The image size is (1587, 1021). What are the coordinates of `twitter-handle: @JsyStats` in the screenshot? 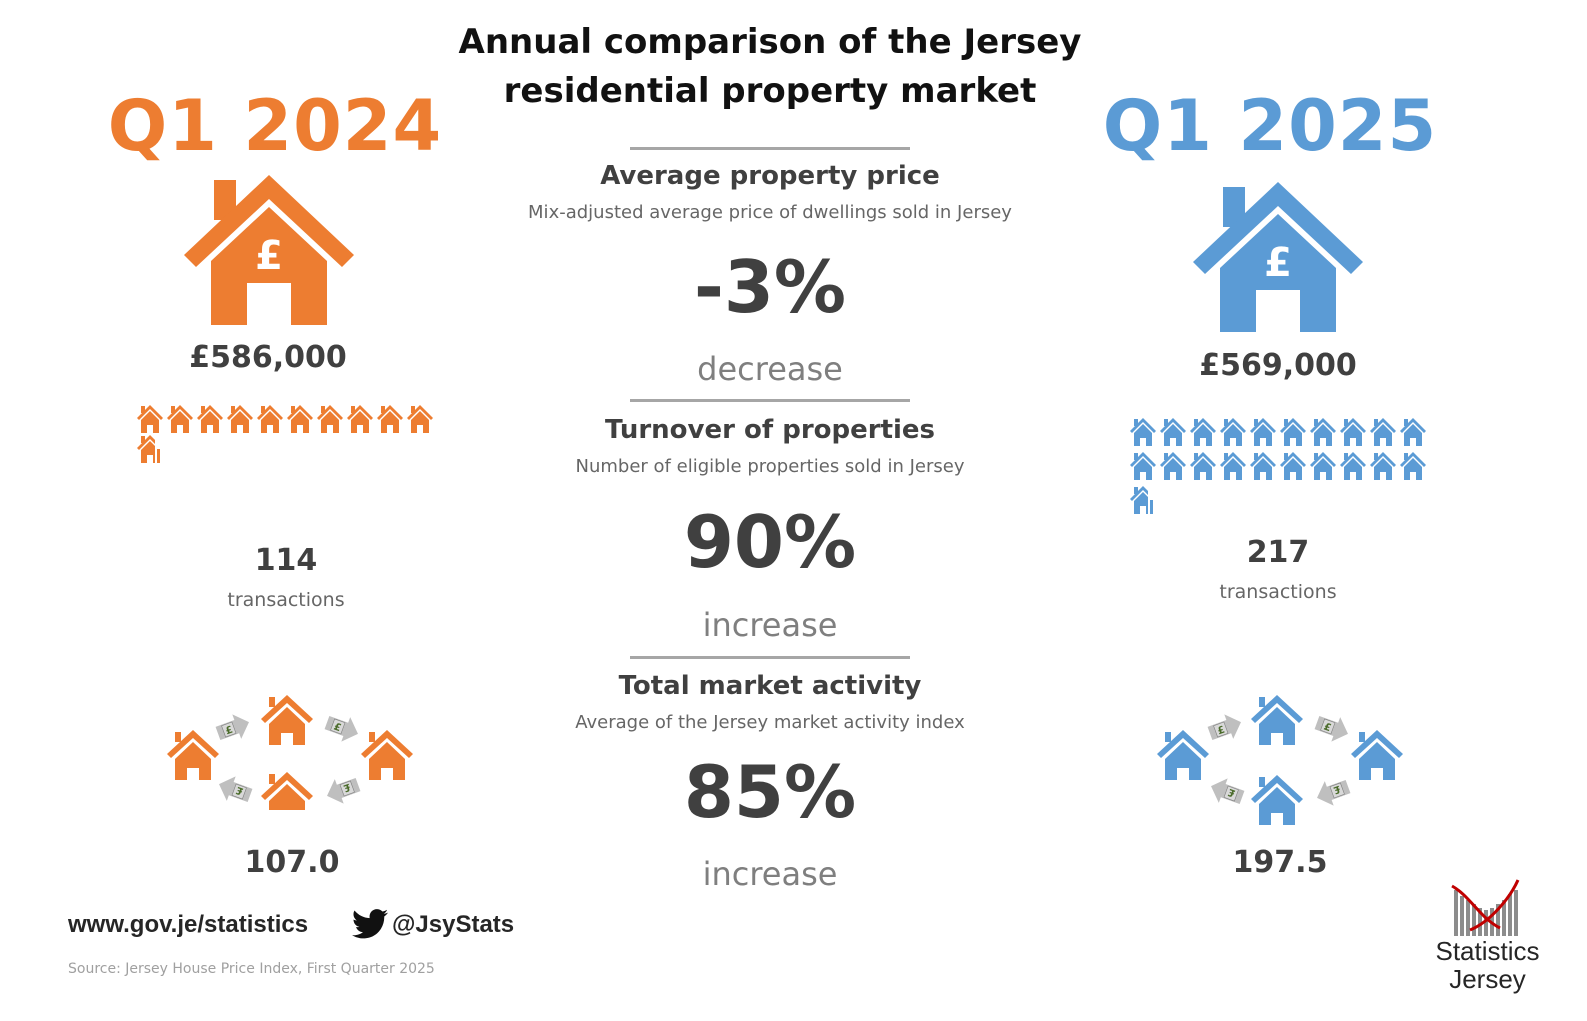 It's located at (453, 924).